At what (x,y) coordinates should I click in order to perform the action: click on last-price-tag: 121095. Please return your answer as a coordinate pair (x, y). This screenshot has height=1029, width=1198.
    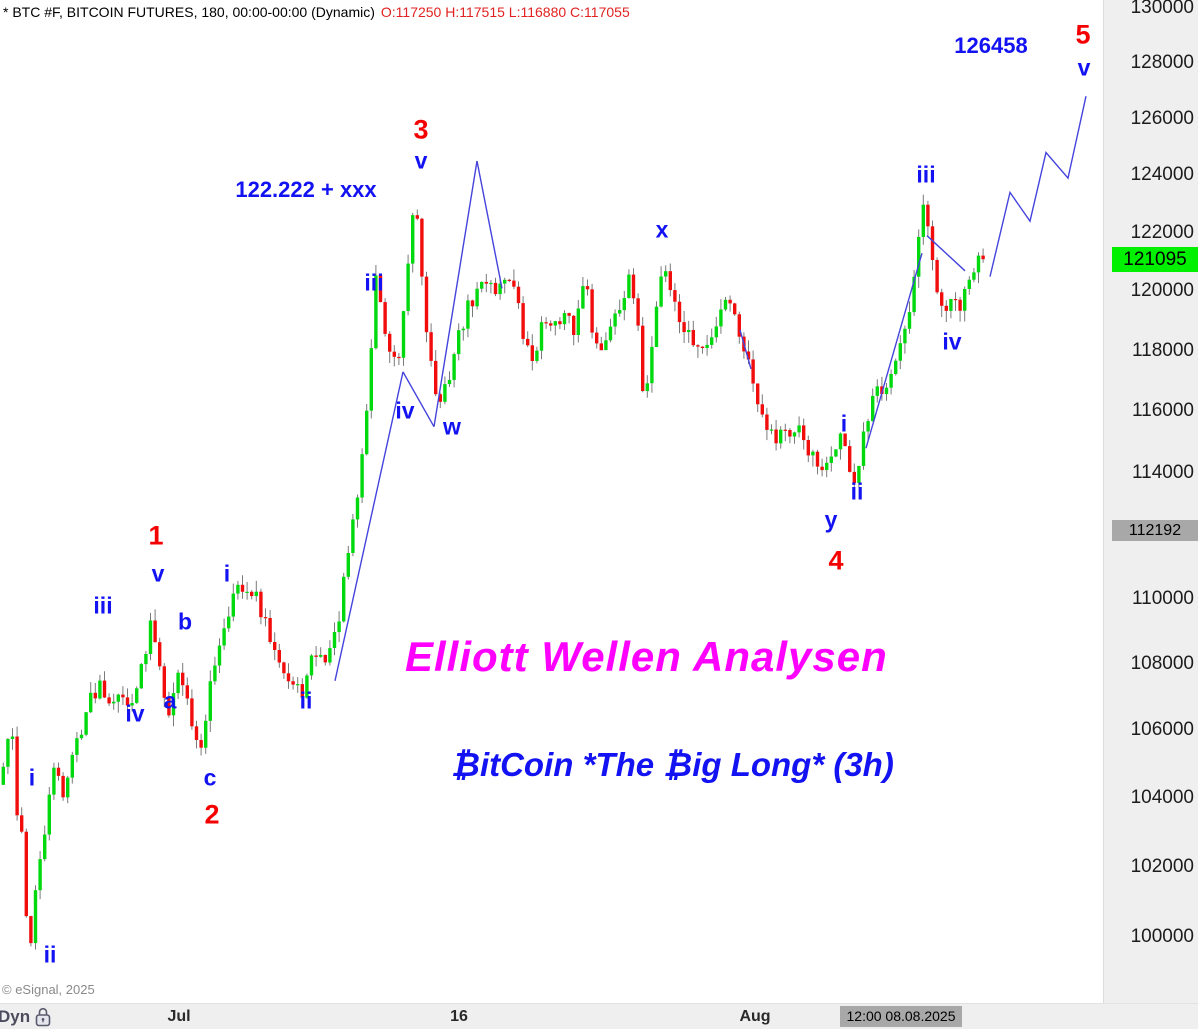
    Looking at the image, I should click on (1155, 259).